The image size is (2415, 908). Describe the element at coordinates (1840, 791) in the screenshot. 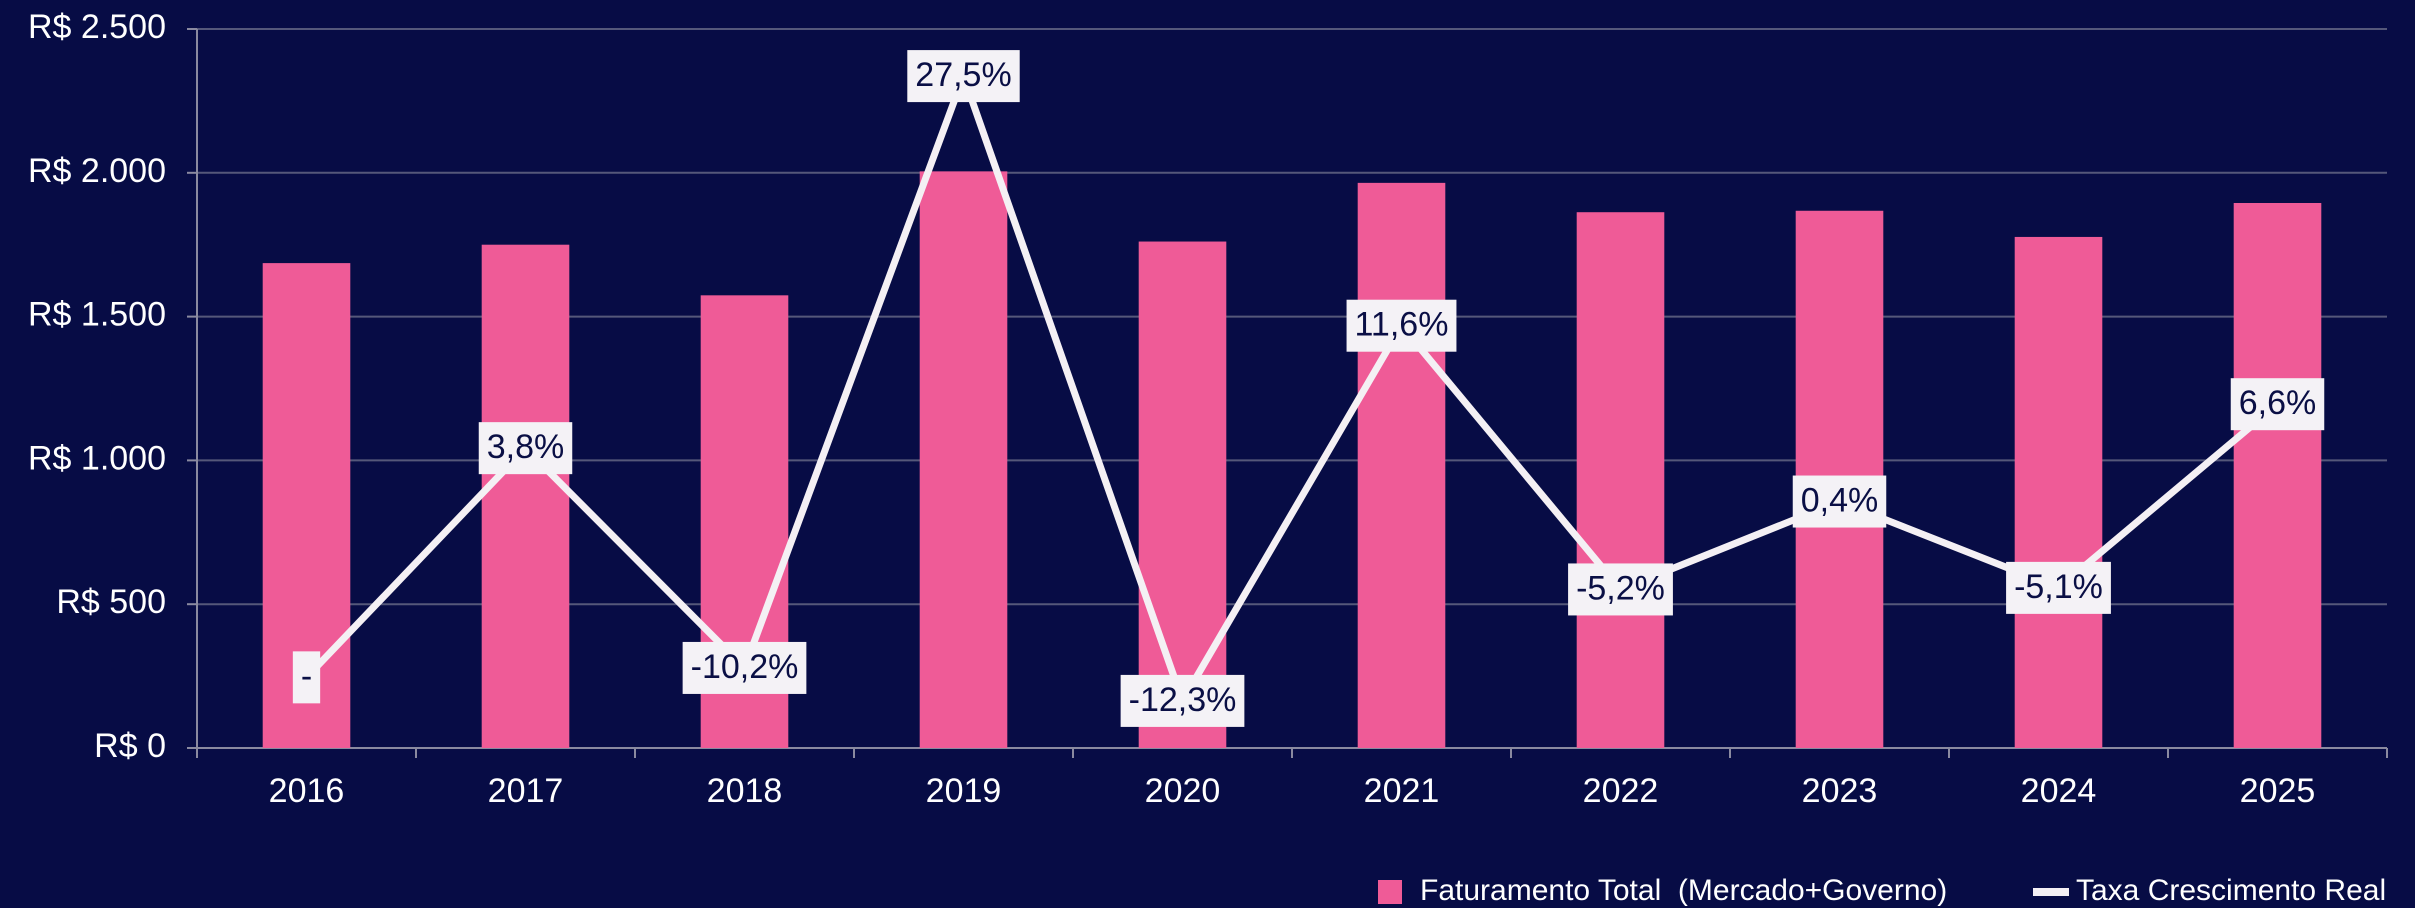

I see `x-tick-label: 2023` at that location.